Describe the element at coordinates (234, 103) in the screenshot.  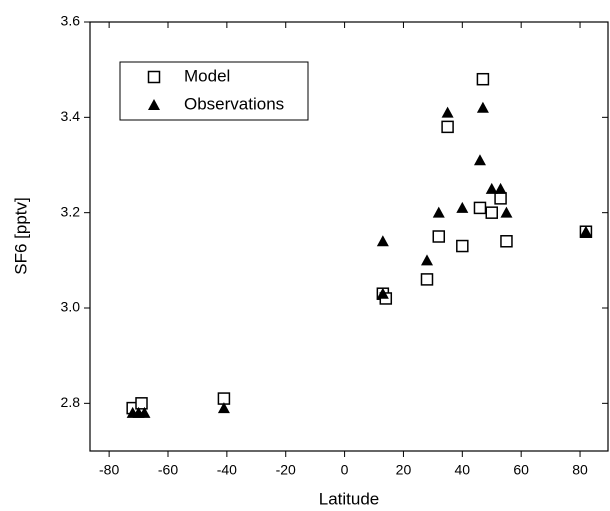
I see `legend-label: Observations` at that location.